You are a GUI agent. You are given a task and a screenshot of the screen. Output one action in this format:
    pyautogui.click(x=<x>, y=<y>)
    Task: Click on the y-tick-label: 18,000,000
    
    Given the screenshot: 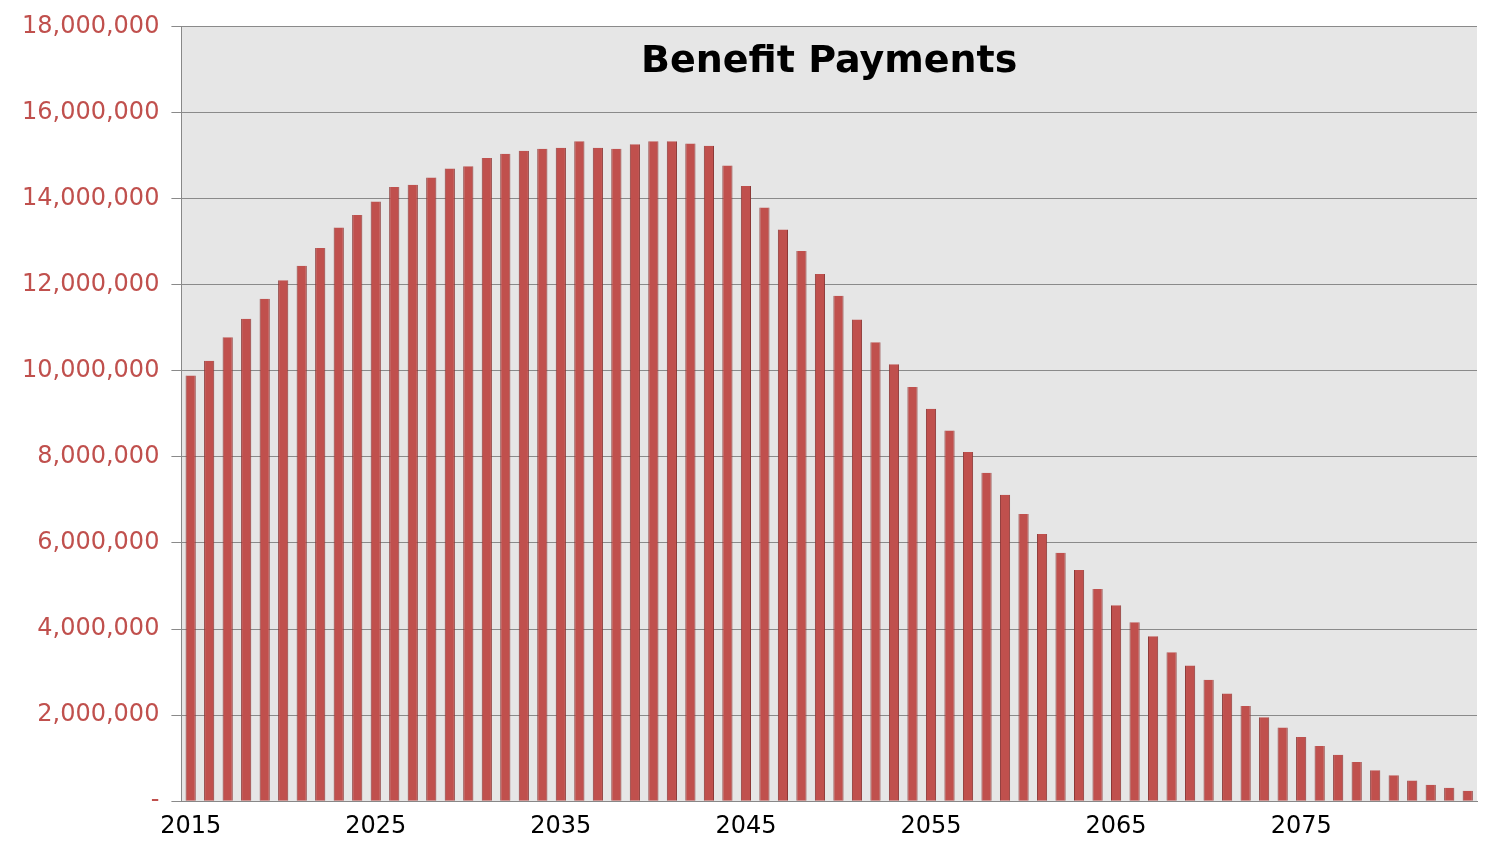 What is the action you would take?
    pyautogui.click(x=90, y=24)
    